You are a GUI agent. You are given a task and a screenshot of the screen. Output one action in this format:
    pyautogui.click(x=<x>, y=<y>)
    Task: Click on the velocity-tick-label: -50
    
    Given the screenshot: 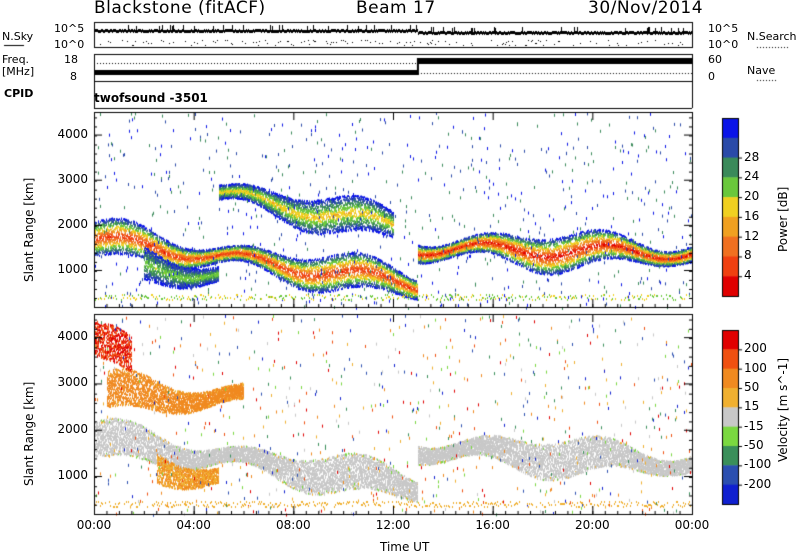 What is the action you would take?
    pyautogui.click(x=754, y=445)
    